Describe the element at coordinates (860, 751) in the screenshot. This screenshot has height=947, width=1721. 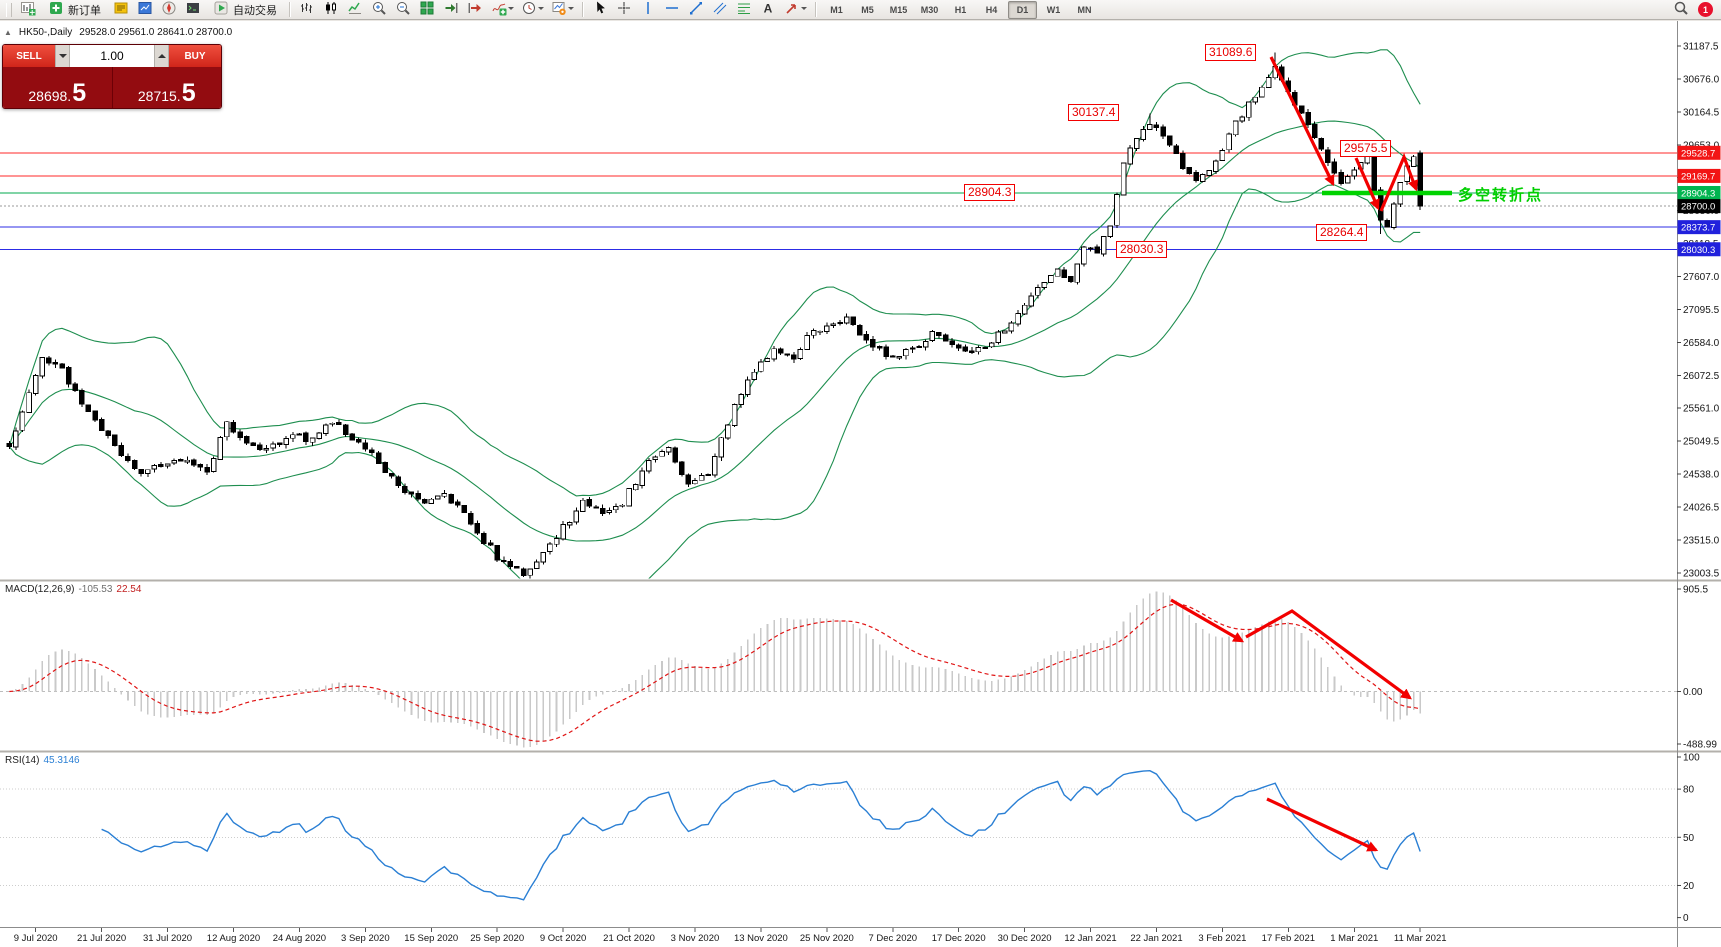
I see `panel-splitter-rsi` at that location.